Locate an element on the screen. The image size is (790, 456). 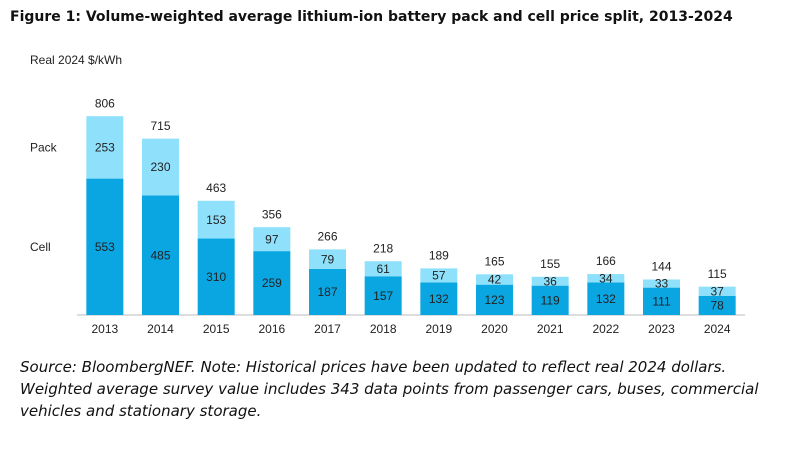
legend-label: Pack is located at coordinates (44, 148).